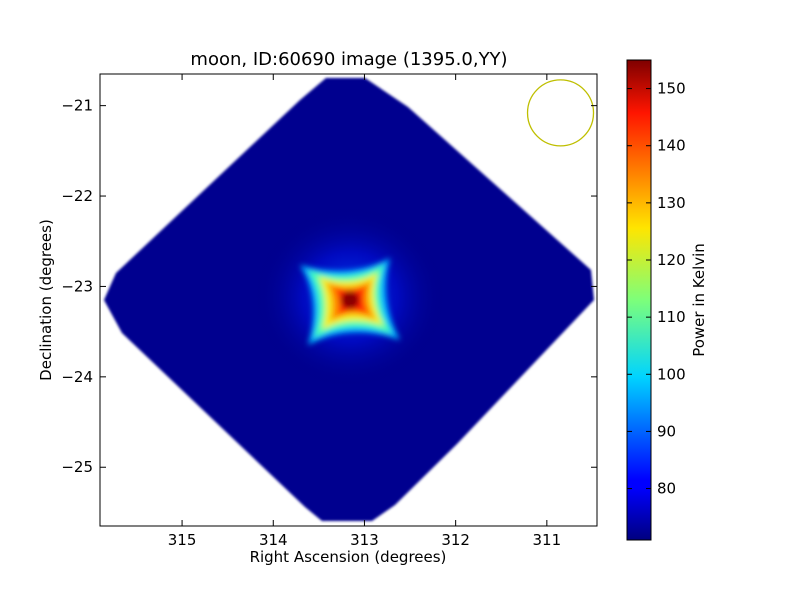 The image size is (800, 600). I want to click on y-tick-label: −21, so click(77, 106).